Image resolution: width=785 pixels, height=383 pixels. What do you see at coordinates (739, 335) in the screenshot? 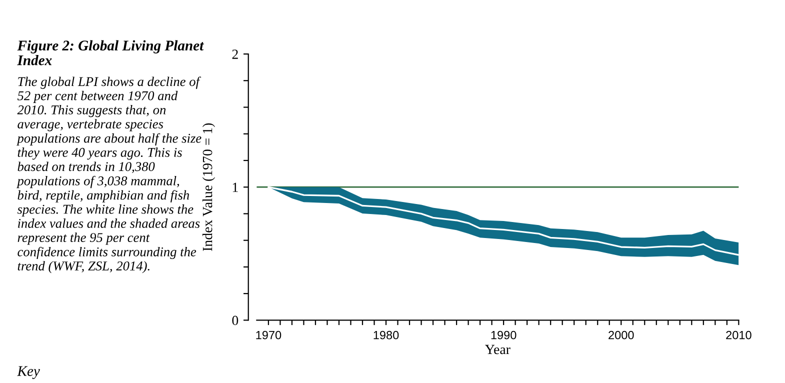
I see `x-tick-label: 2010` at bounding box center [739, 335].